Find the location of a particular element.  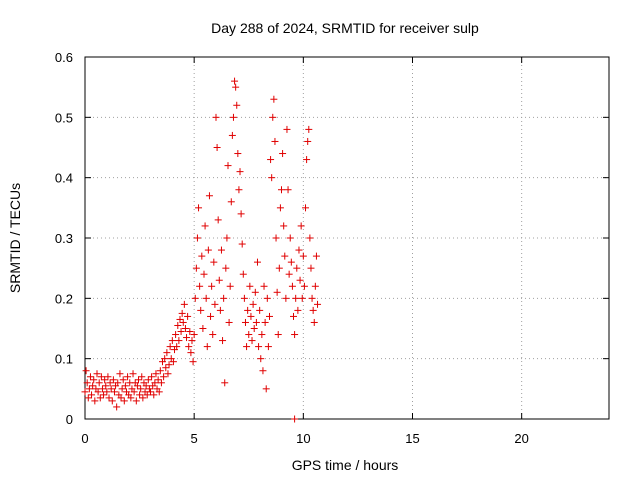

y-tick-label: 0.3 is located at coordinates (64, 238).